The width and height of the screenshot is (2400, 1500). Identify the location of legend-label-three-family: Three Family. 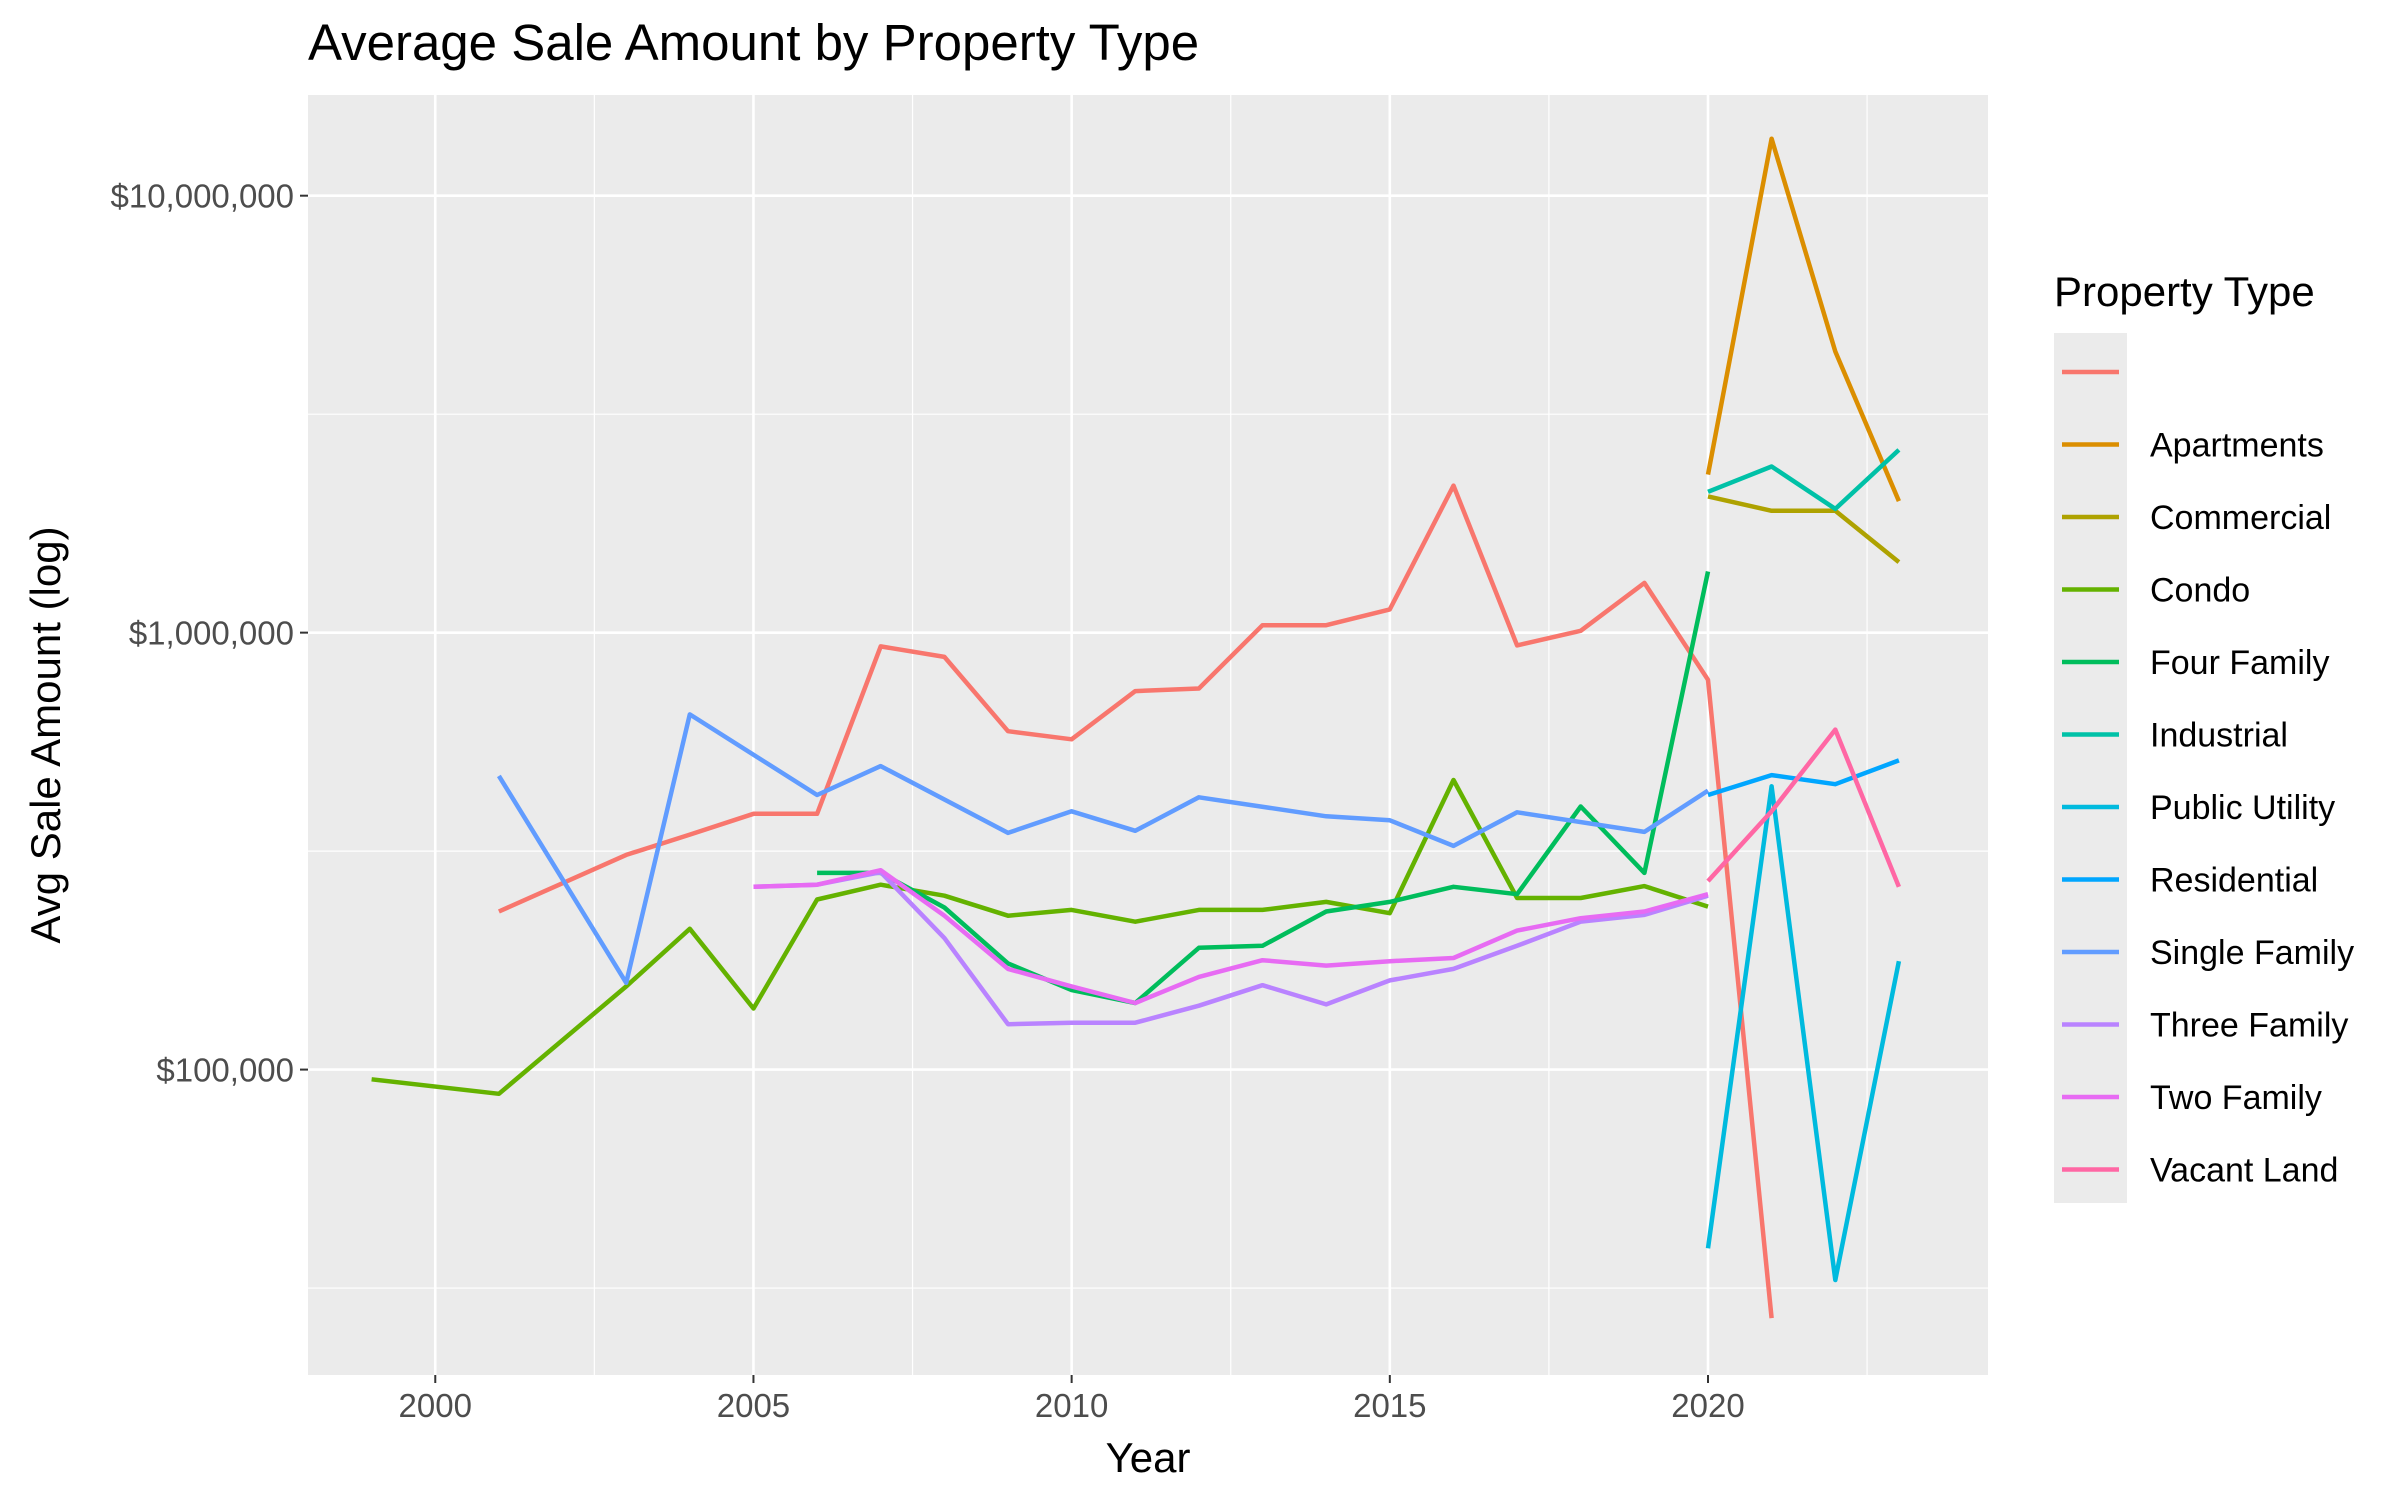
(2249, 1026).